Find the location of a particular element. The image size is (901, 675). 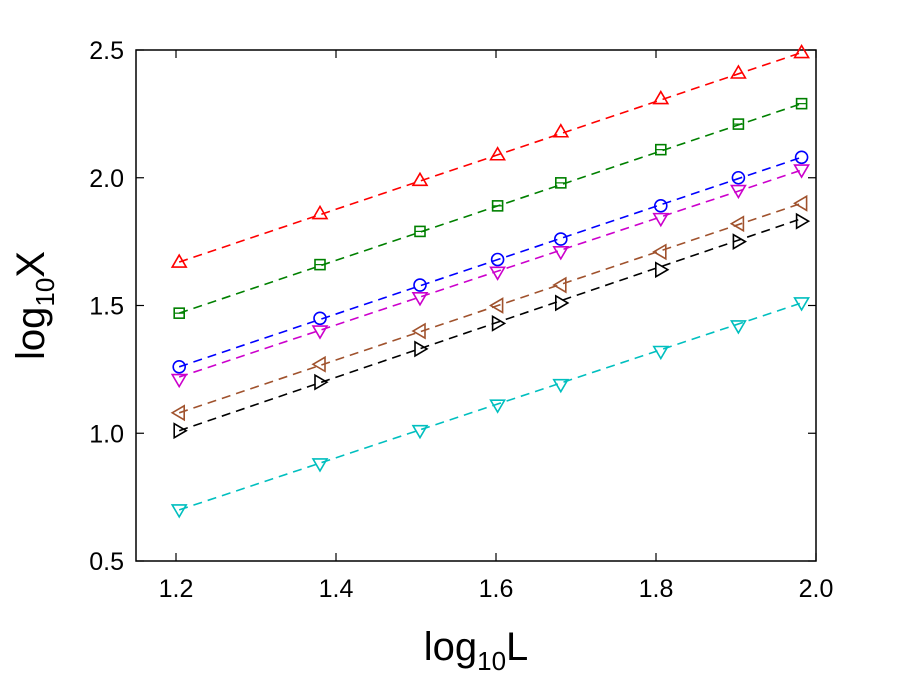

y-tick-label: 0.5 is located at coordinates (106, 562).